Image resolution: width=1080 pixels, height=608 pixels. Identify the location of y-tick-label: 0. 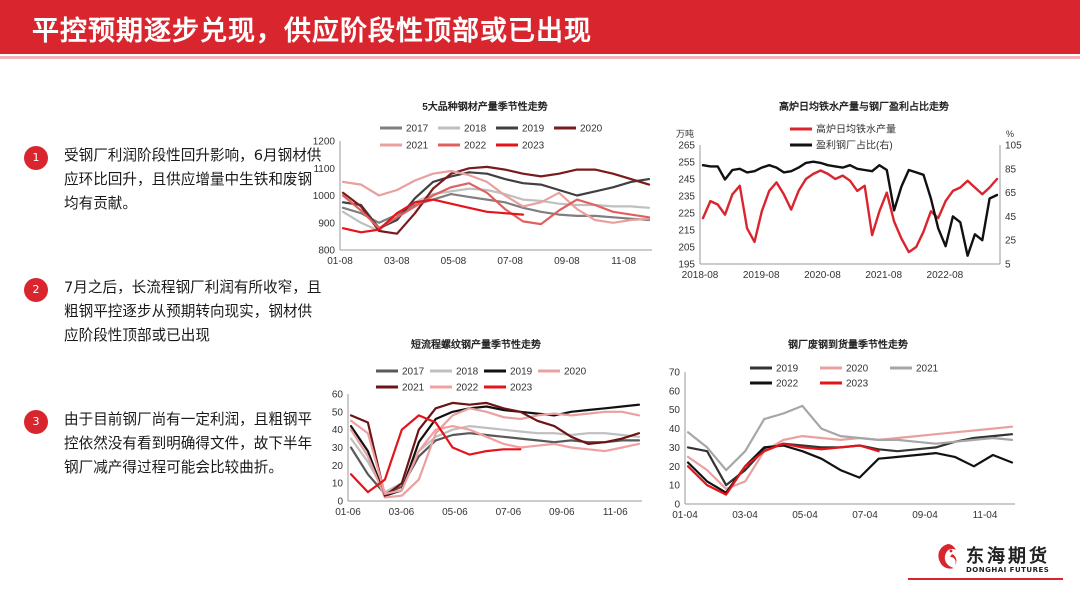
(340, 502).